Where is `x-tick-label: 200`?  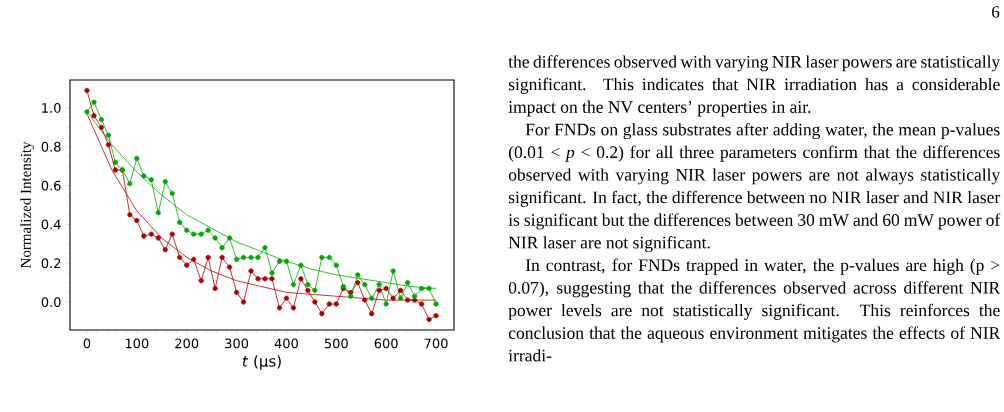 x-tick-label: 200 is located at coordinates (187, 343).